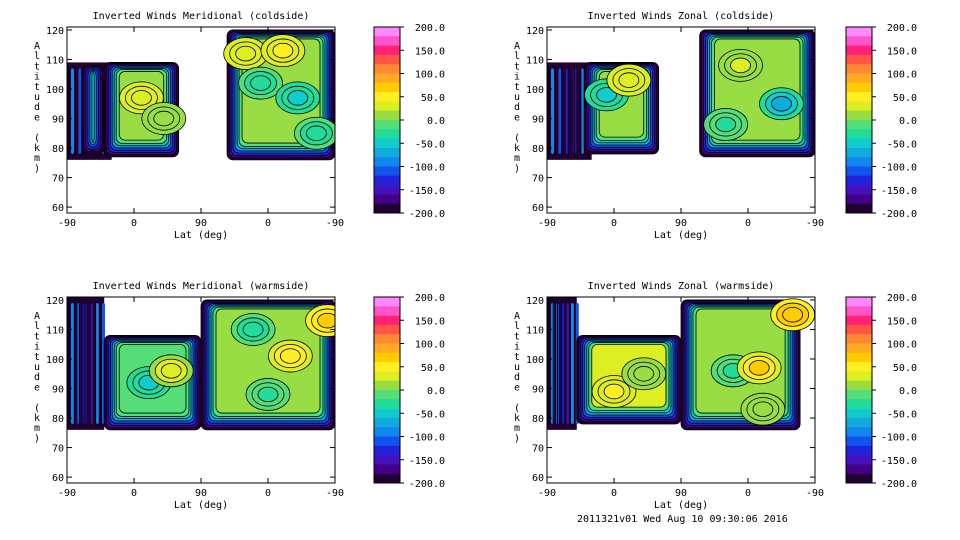  What do you see at coordinates (681, 286) in the screenshot?
I see `chart-title: Inverted Winds Zonal (warmside)` at bounding box center [681, 286].